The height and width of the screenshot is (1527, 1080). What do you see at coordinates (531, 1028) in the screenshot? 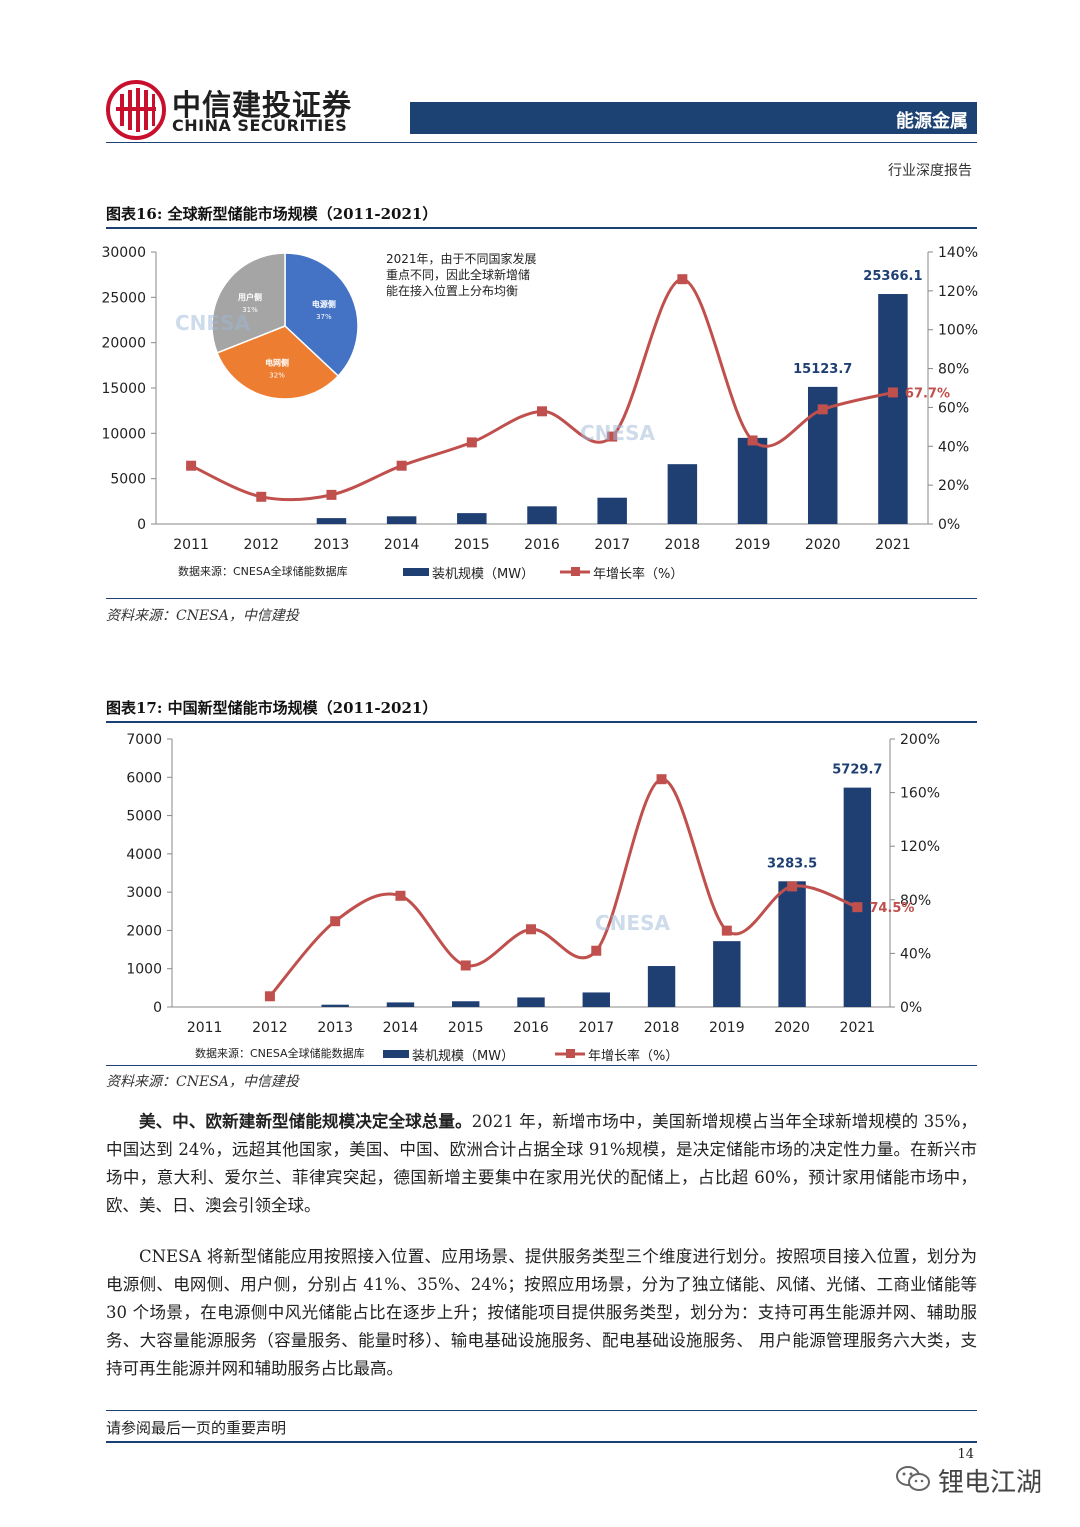
I see `x-tick-label: 2016` at bounding box center [531, 1028].